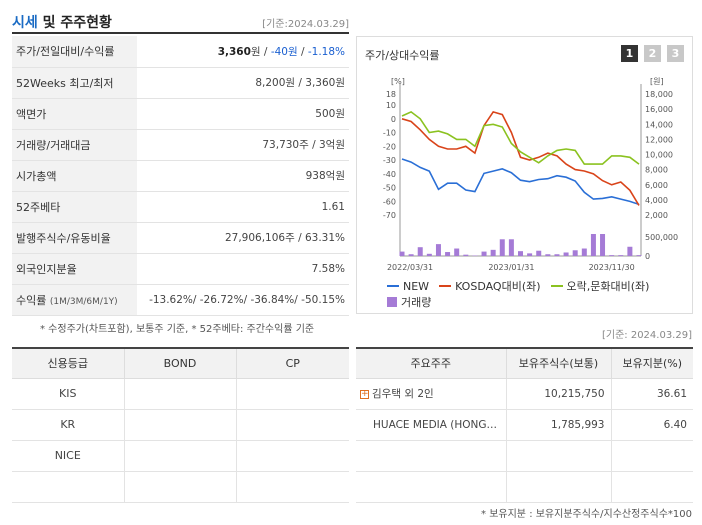 Image resolution: width=702 pixels, height=525 pixels. I want to click on chart-legend: NEW KOSDAQ대비(좌) 오락,문화대비(좌) 거래량, so click(537, 294).